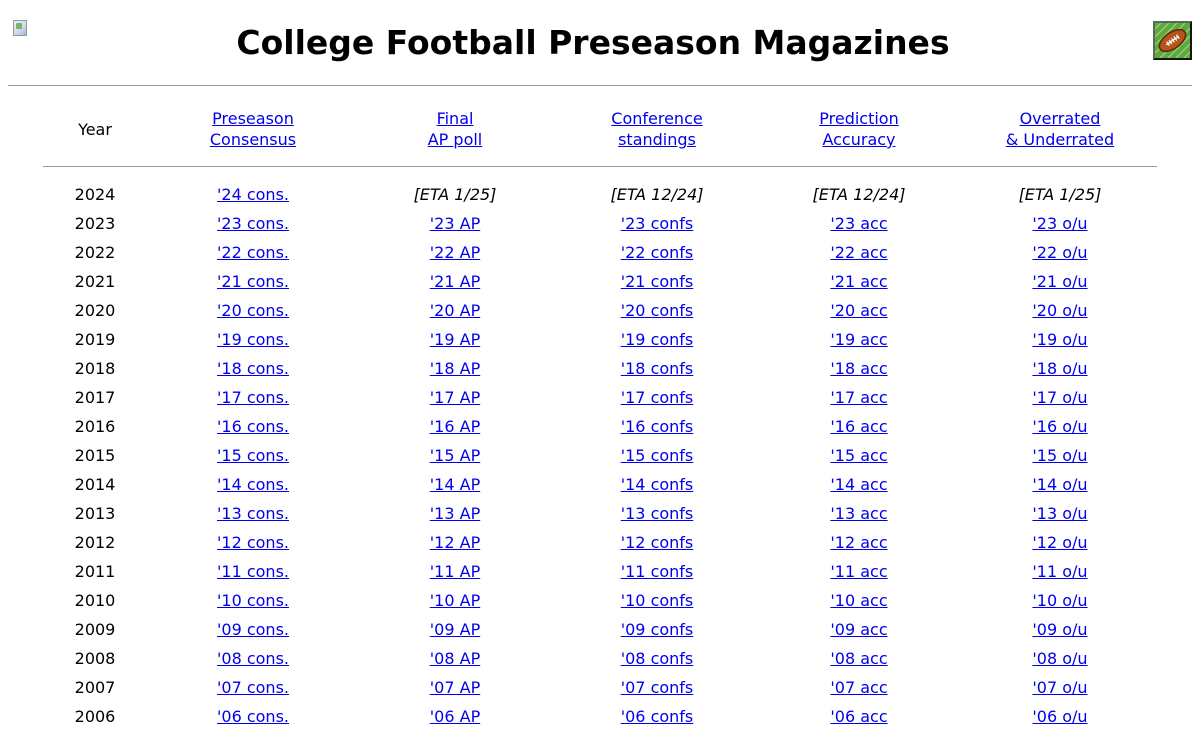  Describe the element at coordinates (455, 223) in the screenshot. I see `ap-poll-link: '23 AP` at that location.